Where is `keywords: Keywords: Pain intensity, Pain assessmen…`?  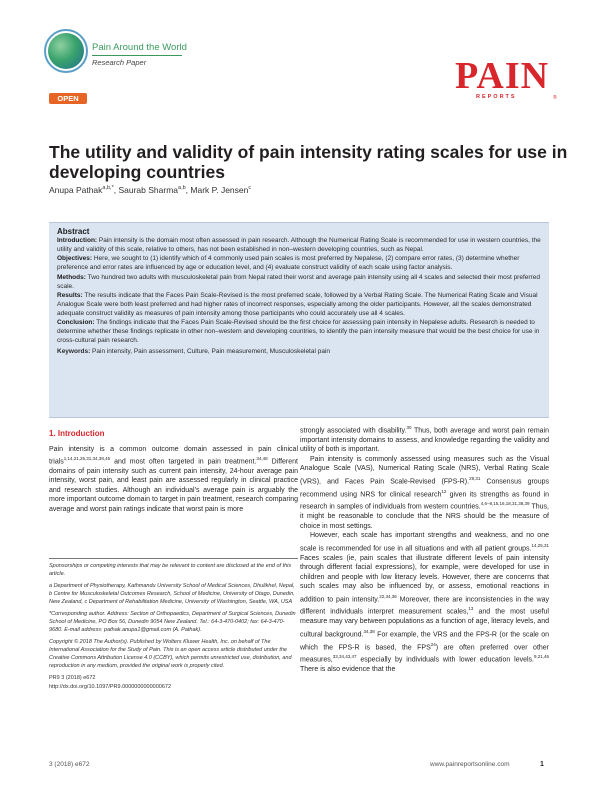 keywords: Keywords: Pain intensity, Pain assessmen… is located at coordinates (194, 352).